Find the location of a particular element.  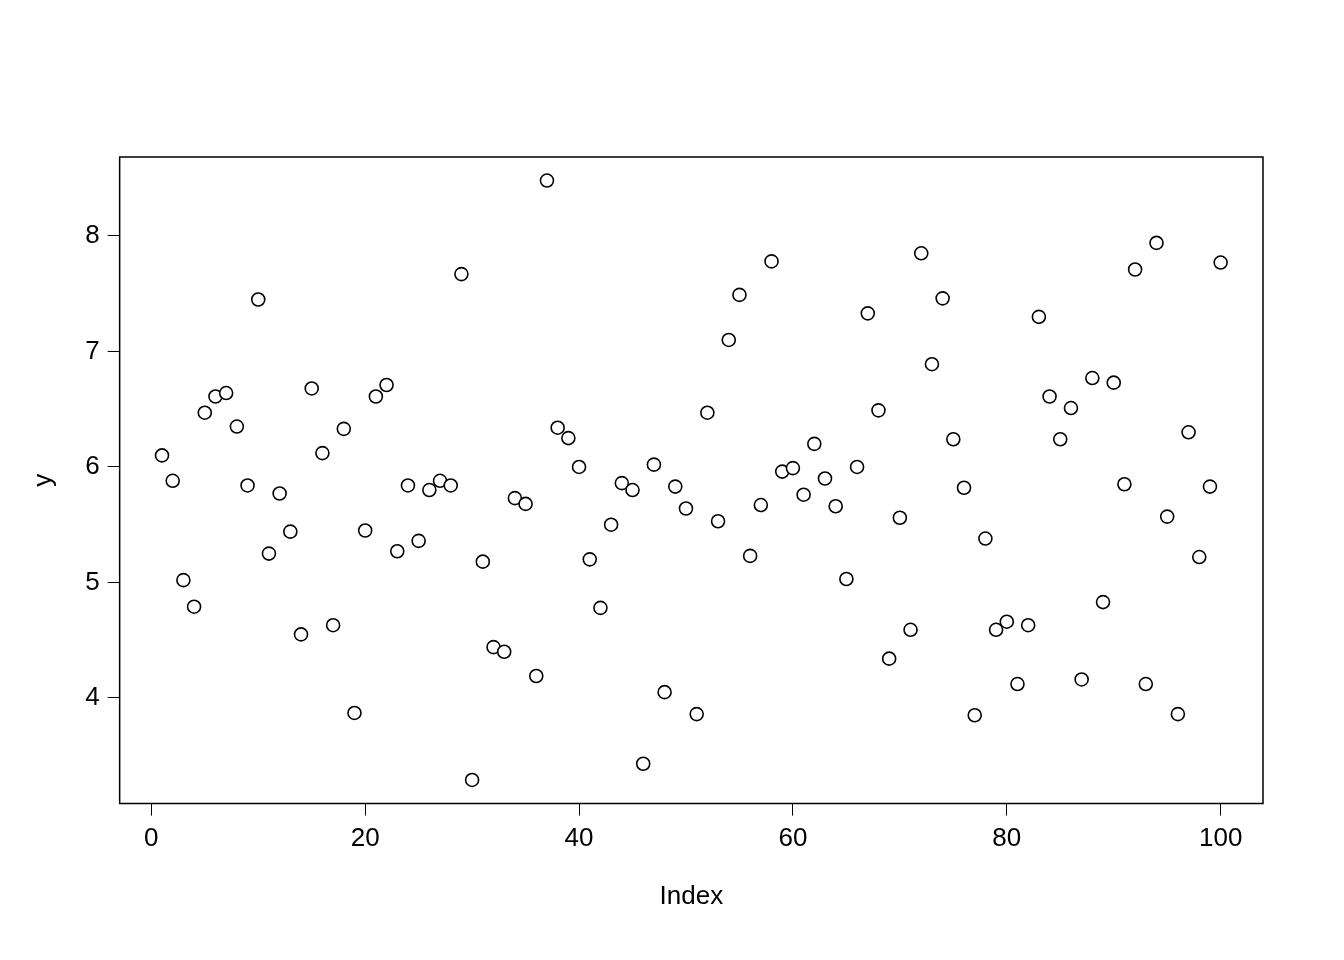

x-tick-label: 0 is located at coordinates (151, 837).